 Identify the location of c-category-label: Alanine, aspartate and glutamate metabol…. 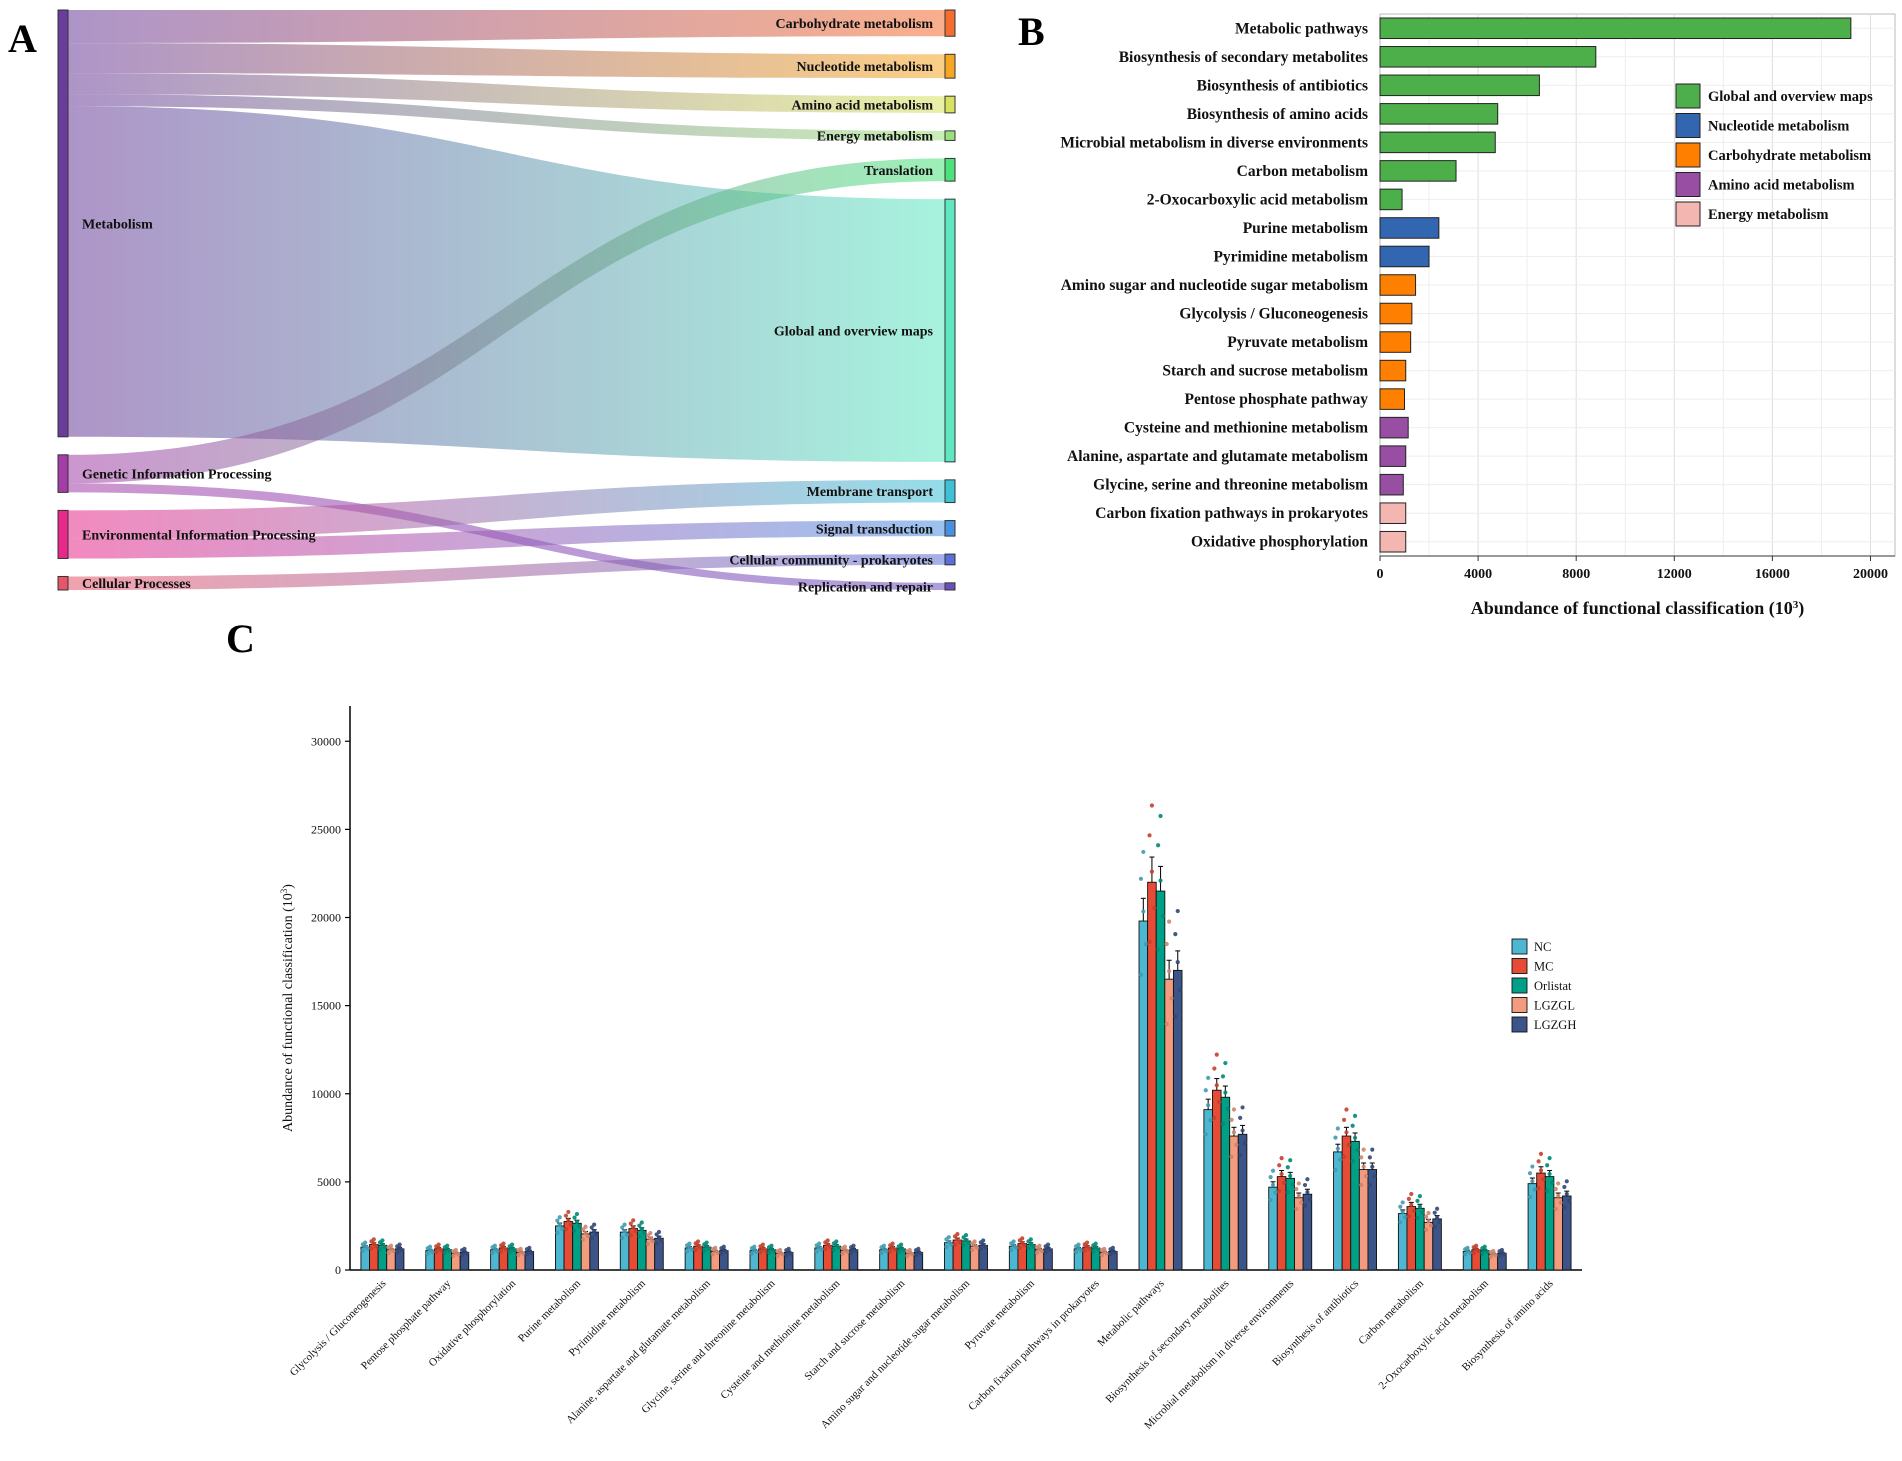
(638, 1351).